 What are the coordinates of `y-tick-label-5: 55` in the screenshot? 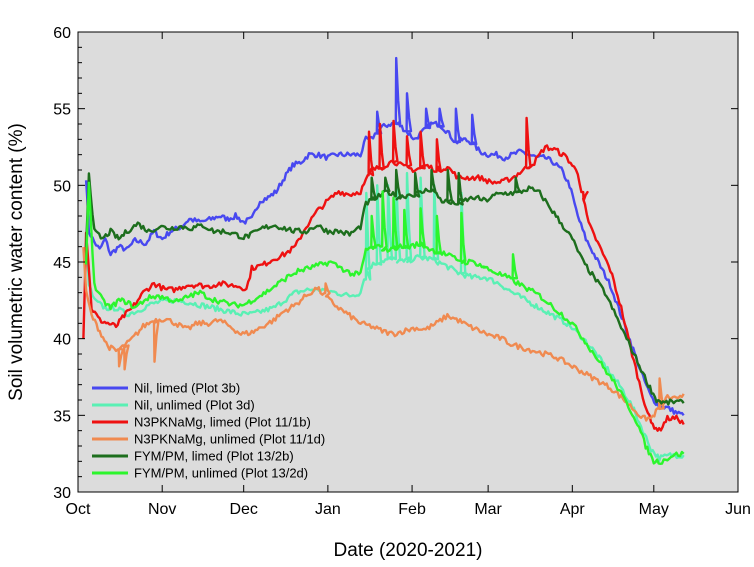 It's located at (62, 110).